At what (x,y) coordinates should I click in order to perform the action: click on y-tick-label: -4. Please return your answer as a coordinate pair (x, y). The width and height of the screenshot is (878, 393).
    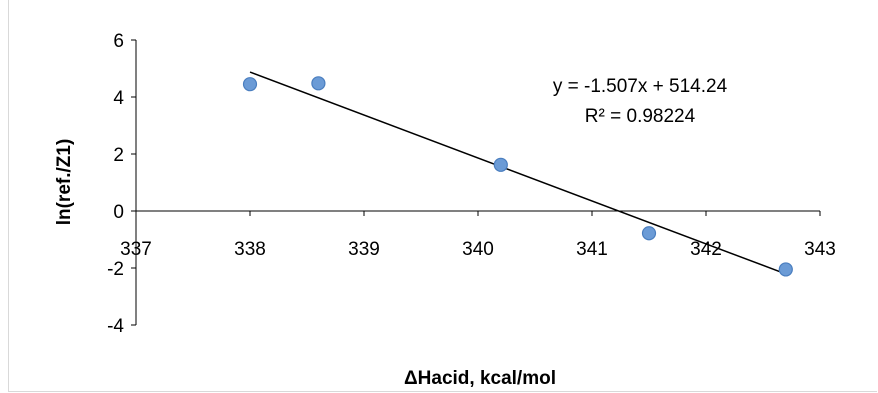
    Looking at the image, I should click on (115, 326).